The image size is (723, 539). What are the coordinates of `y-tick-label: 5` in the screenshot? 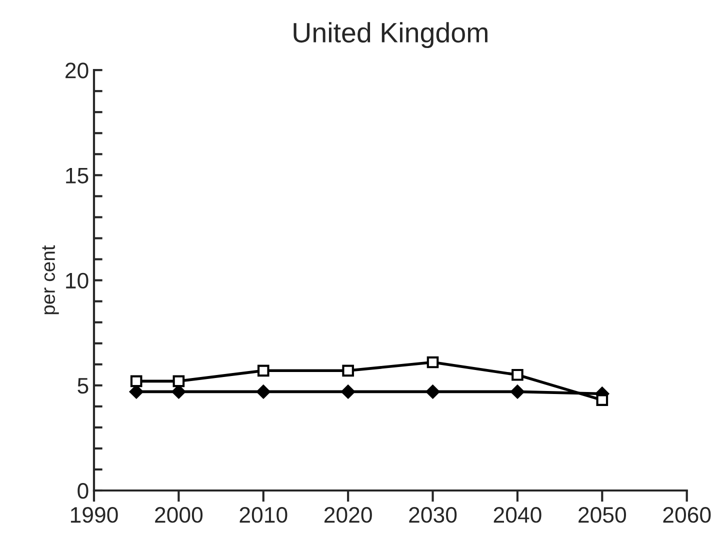 It's located at (83, 386).